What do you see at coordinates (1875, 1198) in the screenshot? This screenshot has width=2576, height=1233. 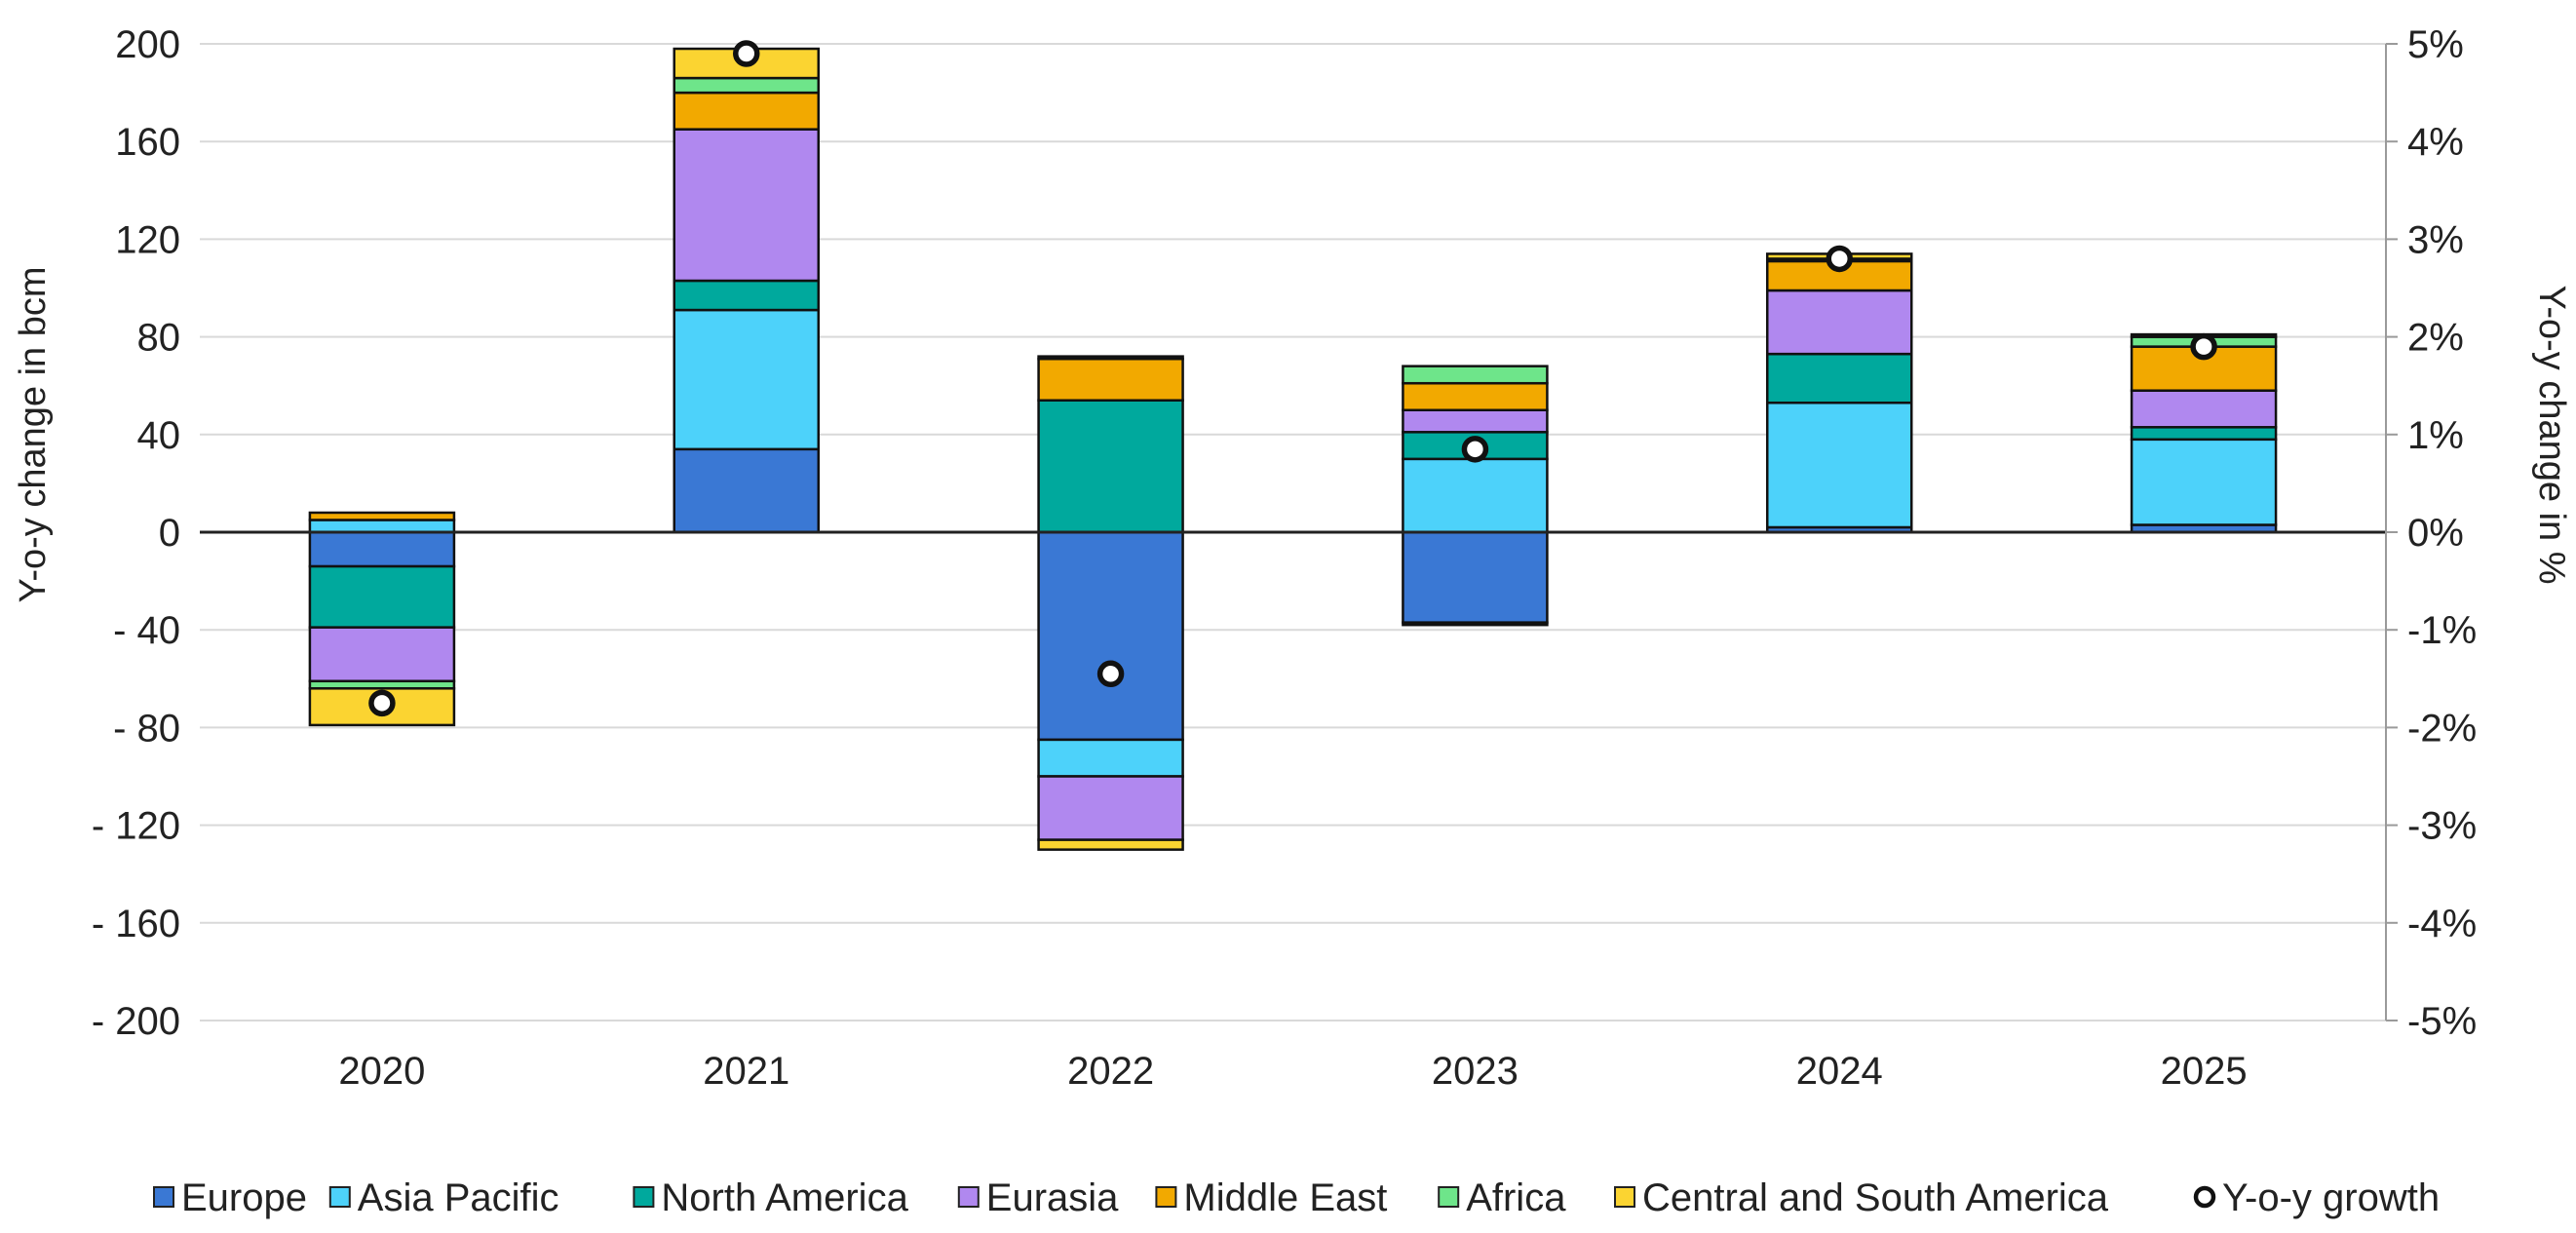 I see `legend-label: Central and South America` at bounding box center [1875, 1198].